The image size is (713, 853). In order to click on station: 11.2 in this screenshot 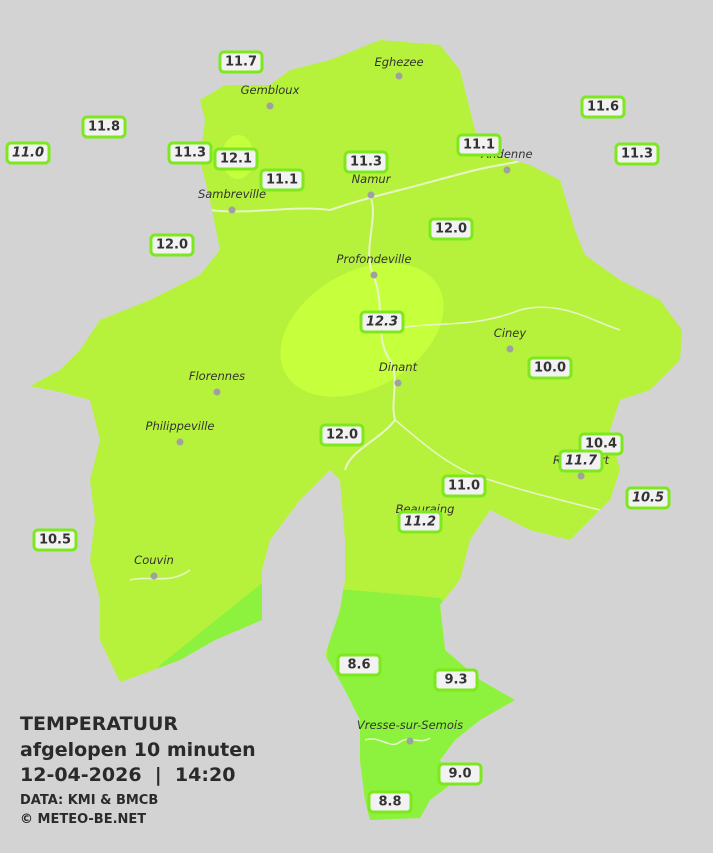, I will do `click(420, 522)`.